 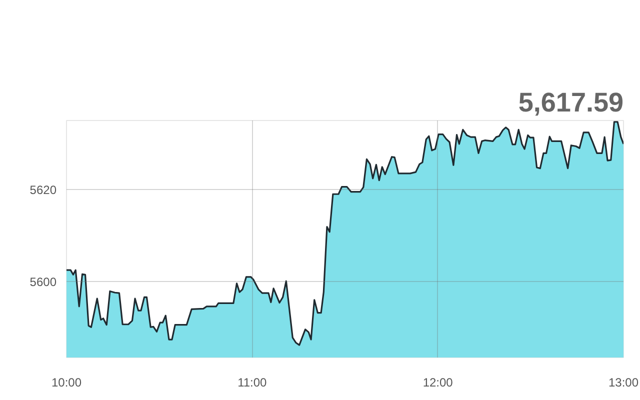 What do you see at coordinates (571, 103) in the screenshot?
I see `text: 5,617.59` at bounding box center [571, 103].